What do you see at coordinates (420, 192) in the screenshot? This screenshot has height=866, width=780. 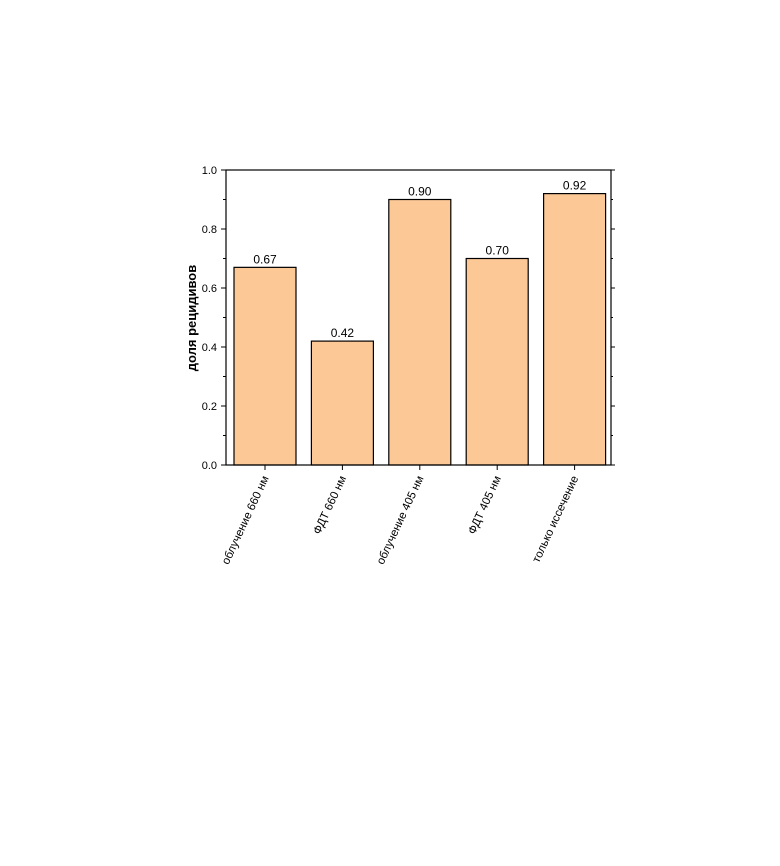 I see `data-label-3: 0.90` at bounding box center [420, 192].